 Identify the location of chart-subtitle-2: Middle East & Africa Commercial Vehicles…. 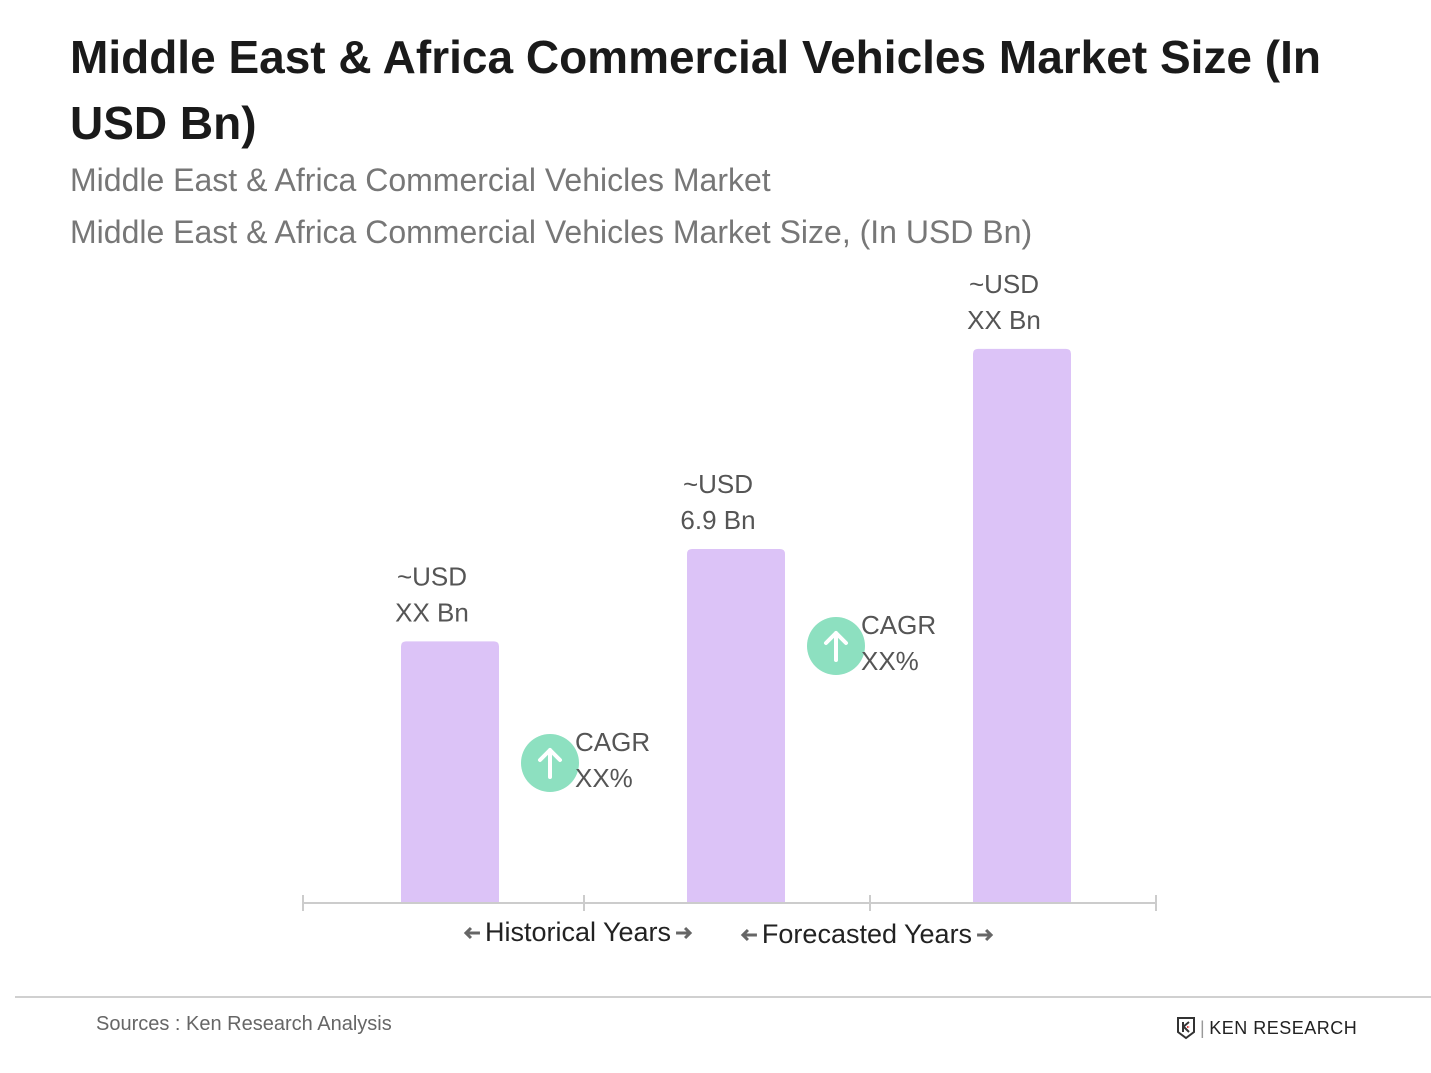
(551, 232).